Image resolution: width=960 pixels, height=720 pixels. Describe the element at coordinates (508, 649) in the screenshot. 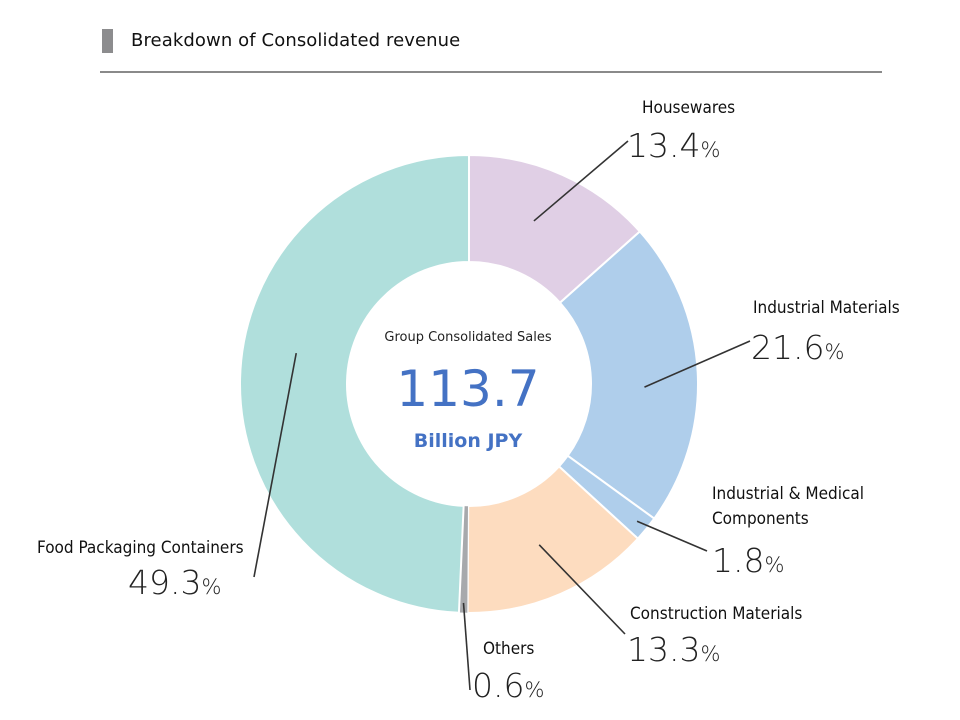

I see `slice-label-others: Others` at that location.